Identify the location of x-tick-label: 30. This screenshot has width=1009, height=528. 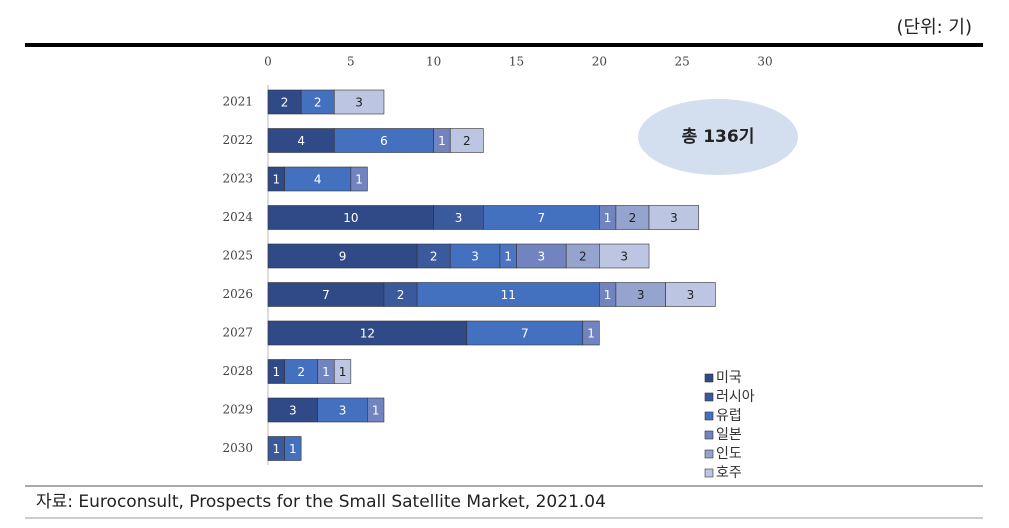
(764, 62).